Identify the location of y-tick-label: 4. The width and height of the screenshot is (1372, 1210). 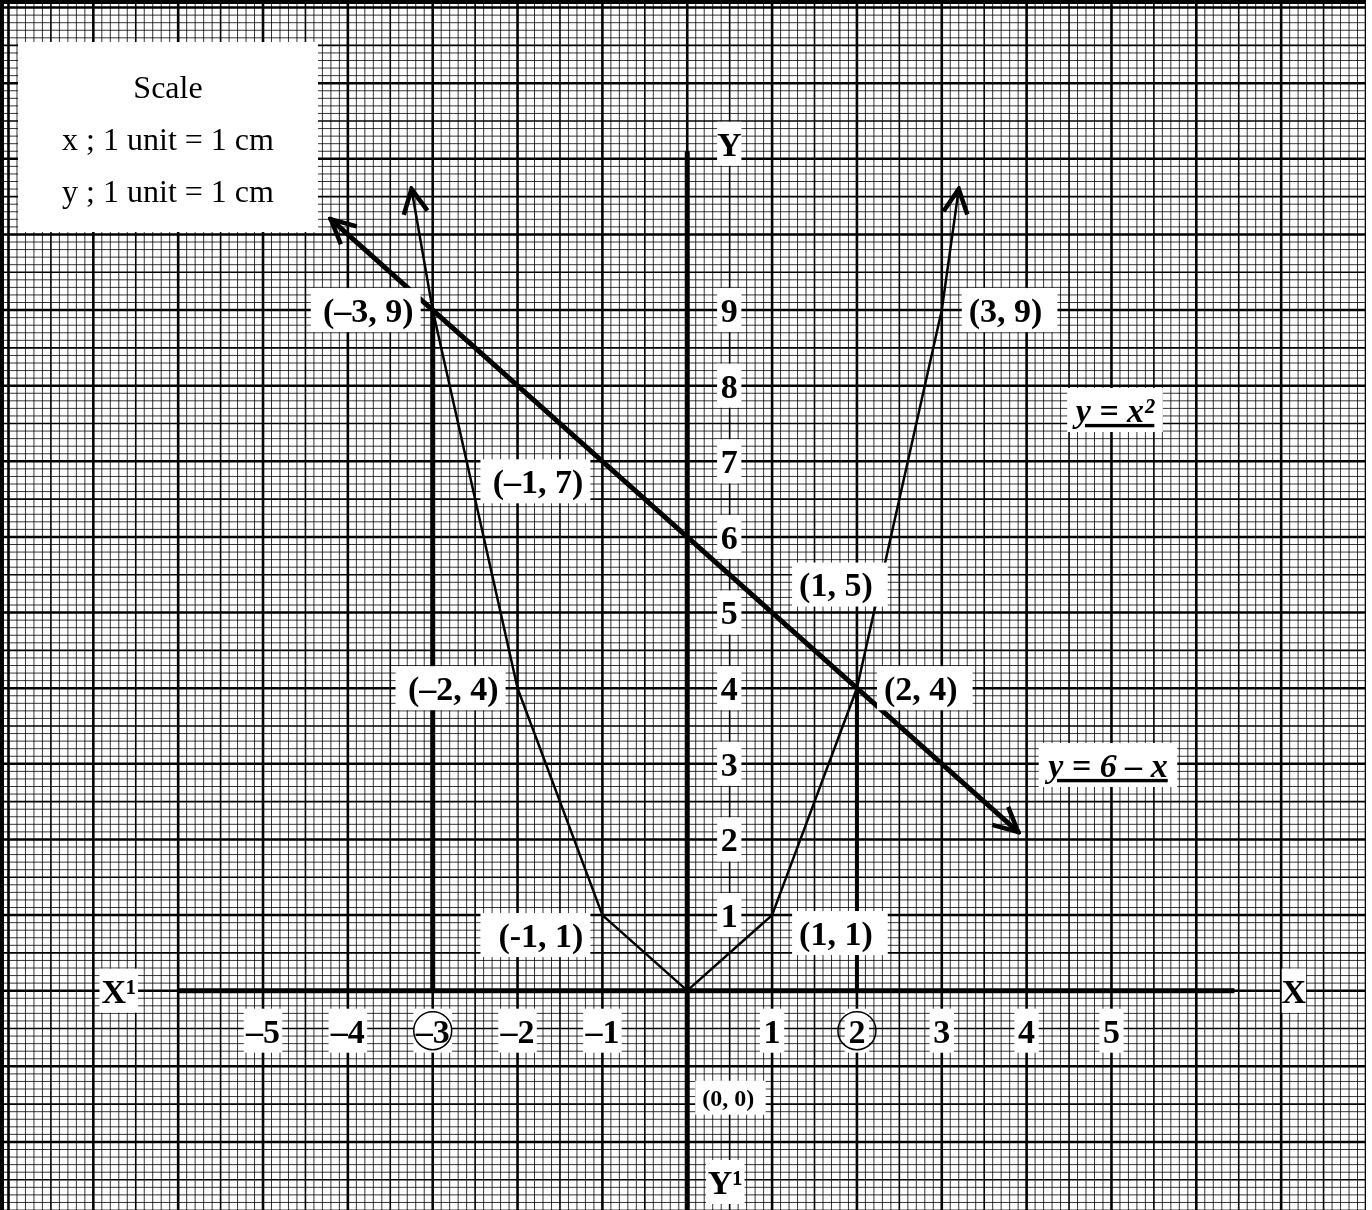
(729, 689).